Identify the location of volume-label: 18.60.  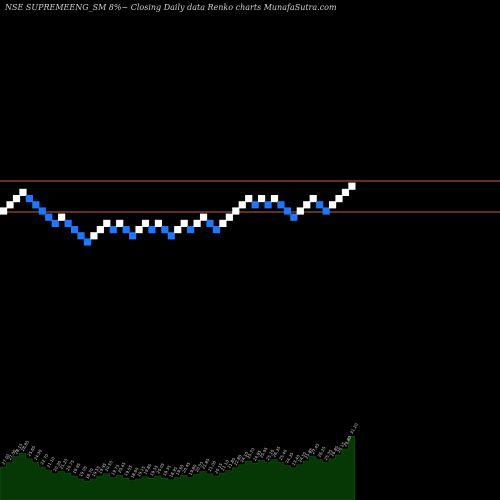
(135, 472).